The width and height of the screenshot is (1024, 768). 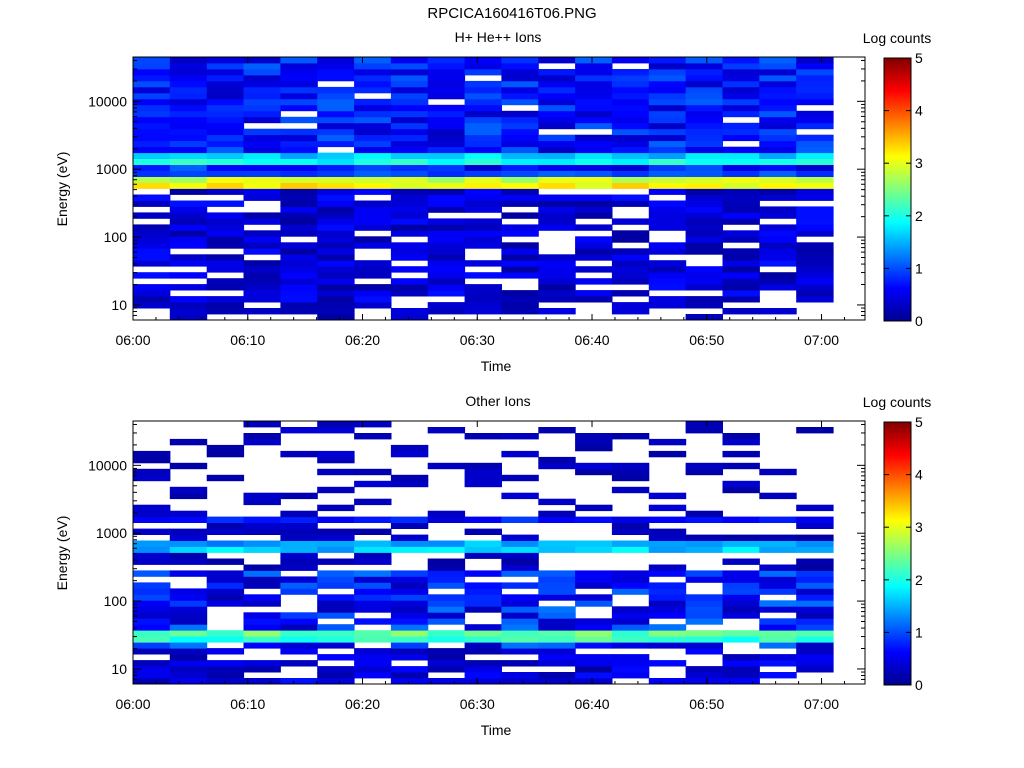 What do you see at coordinates (498, 37) in the screenshot?
I see `panel-title: H+ He++ Ions` at bounding box center [498, 37].